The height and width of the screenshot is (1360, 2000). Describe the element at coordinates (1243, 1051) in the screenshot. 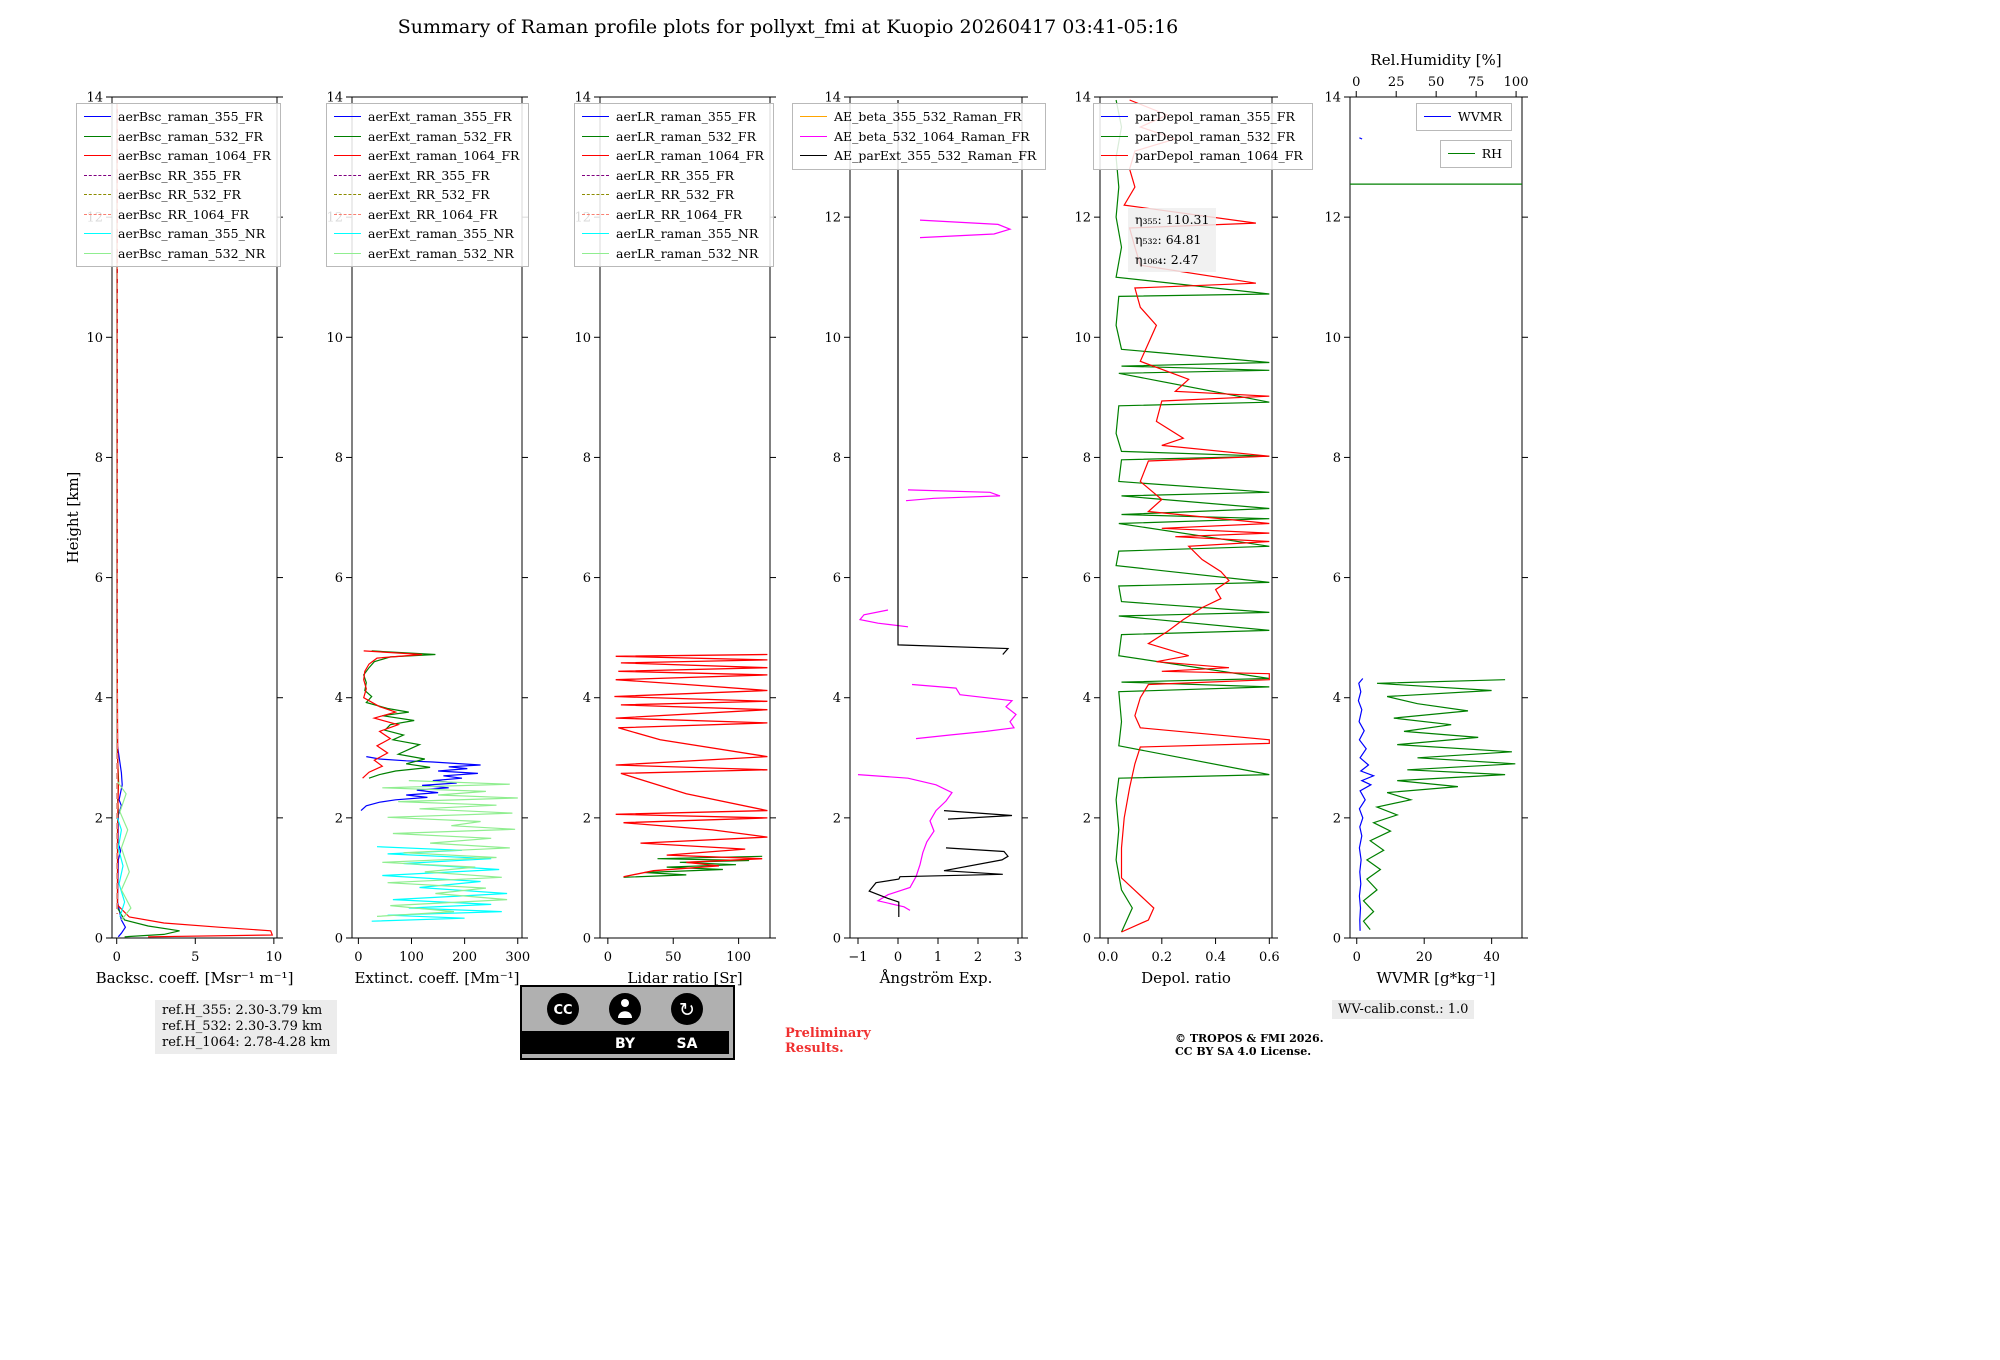

I see `credit-line-2: CC BY SA 4.0 License.` at that location.